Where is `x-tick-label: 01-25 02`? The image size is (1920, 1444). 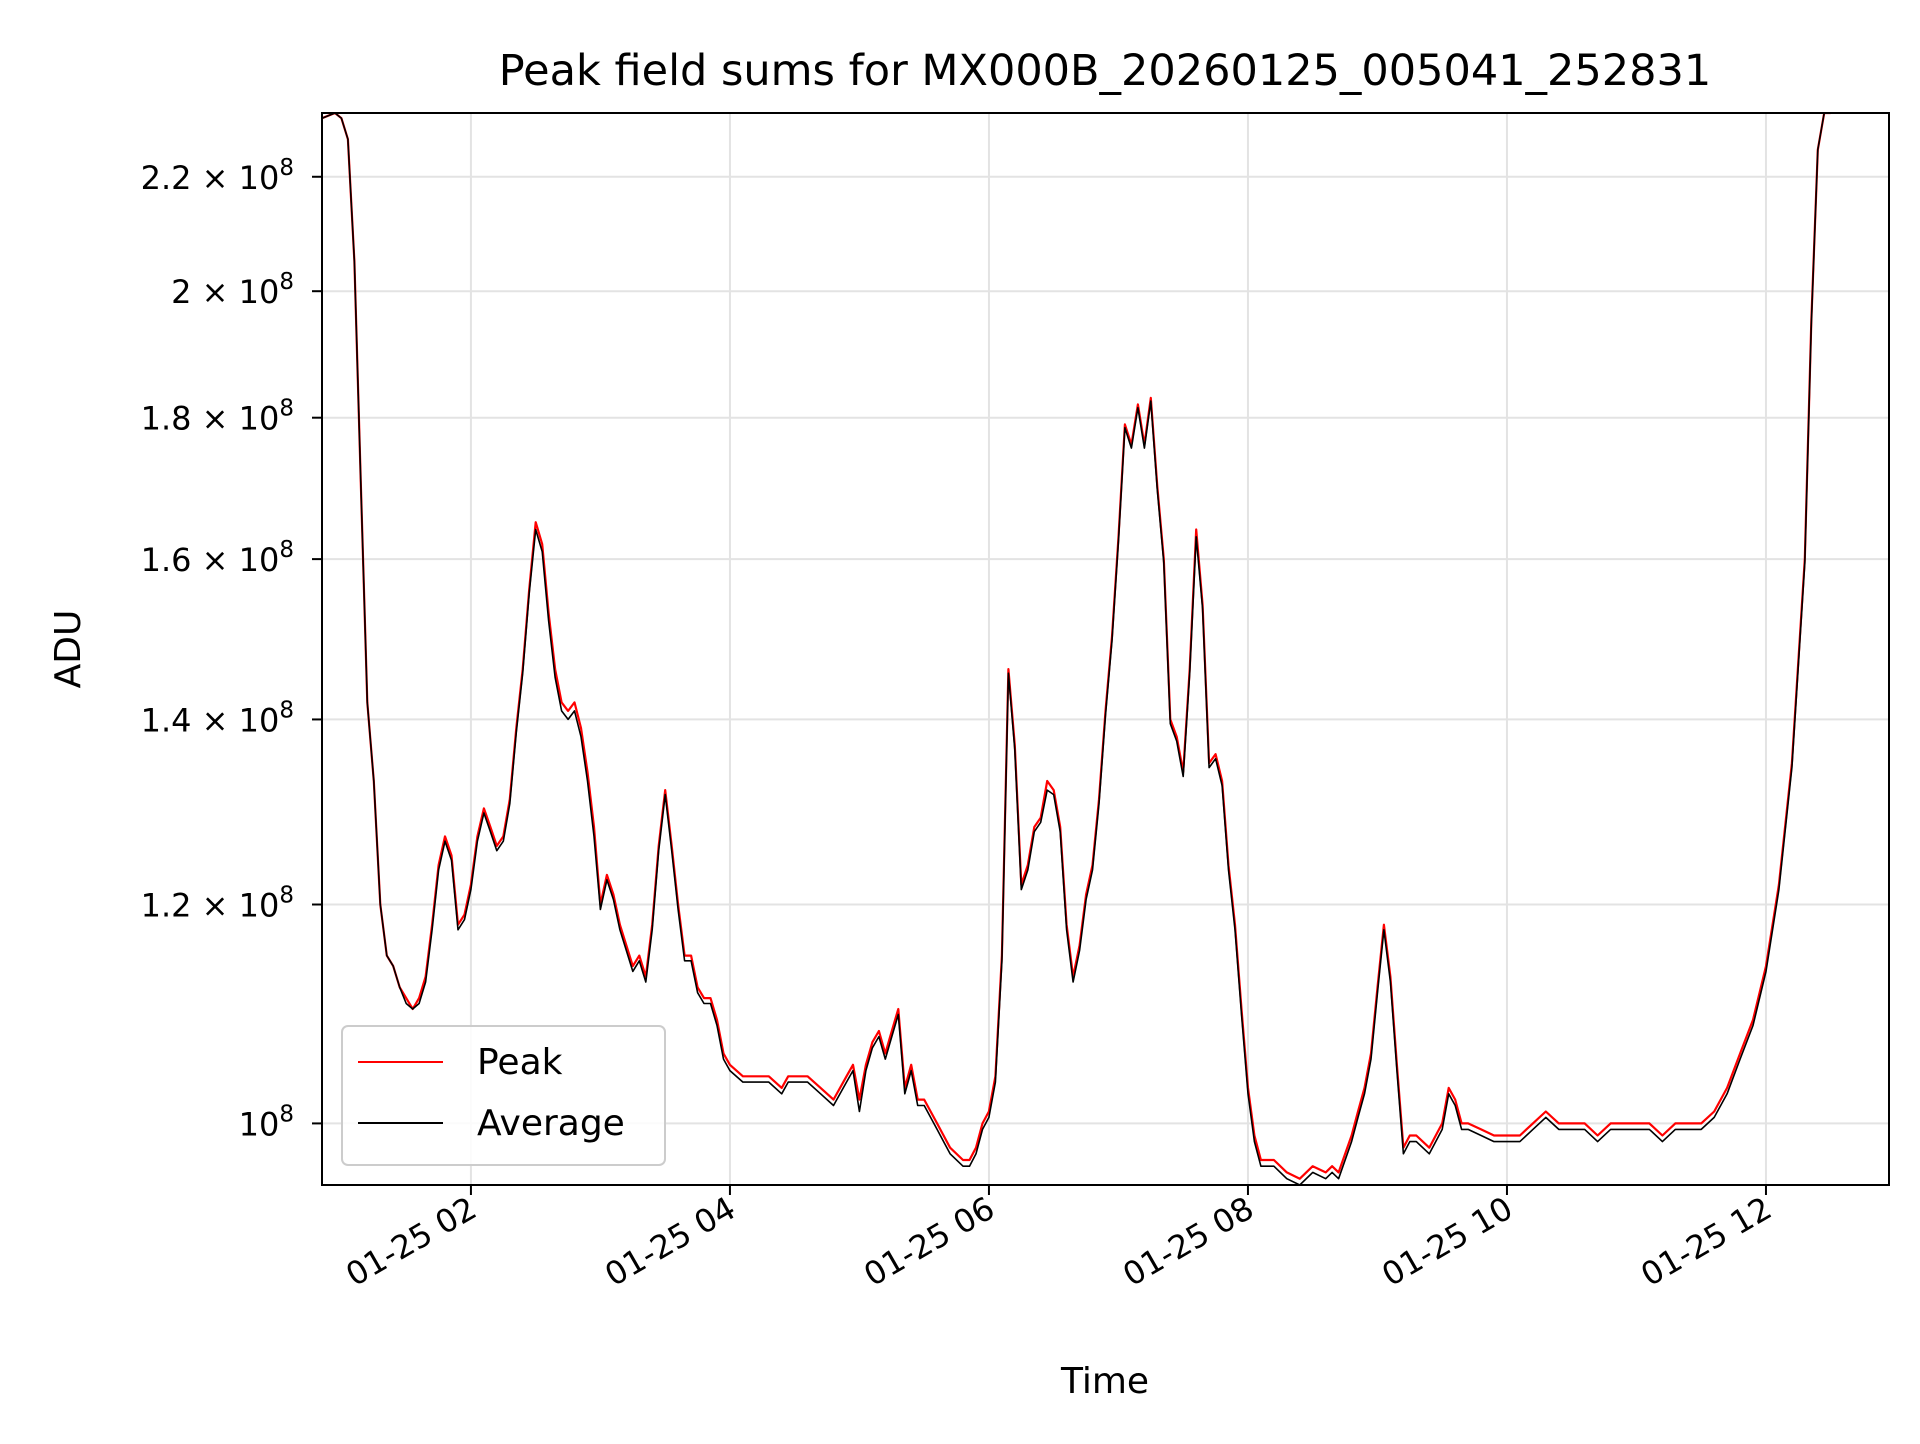
x-tick-label: 01-25 02 is located at coordinates (411, 1241).